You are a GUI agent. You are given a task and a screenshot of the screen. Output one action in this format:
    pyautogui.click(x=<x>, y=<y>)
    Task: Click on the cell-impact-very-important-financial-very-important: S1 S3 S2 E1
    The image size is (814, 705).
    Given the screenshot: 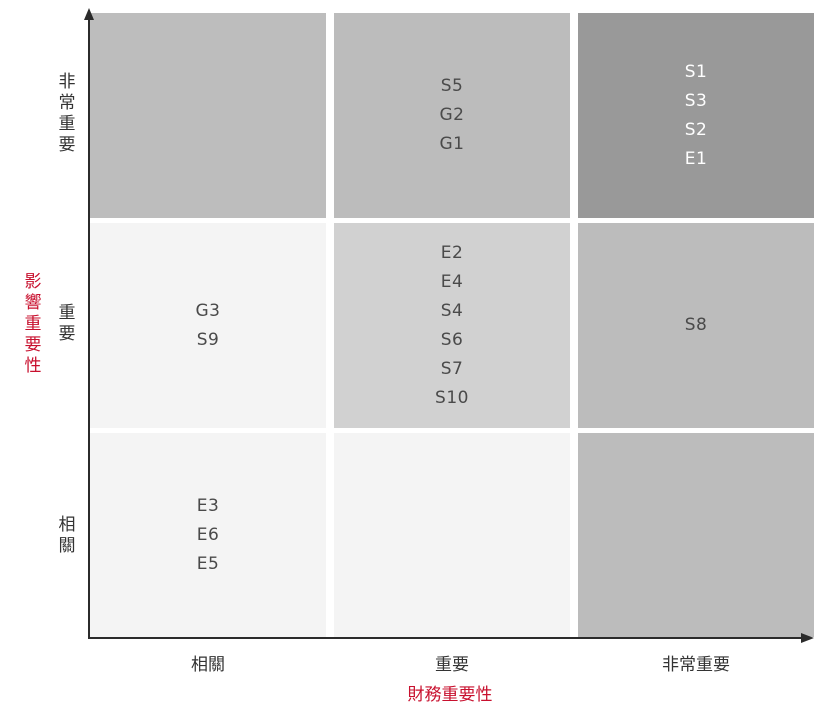 What is the action you would take?
    pyautogui.click(x=696, y=115)
    